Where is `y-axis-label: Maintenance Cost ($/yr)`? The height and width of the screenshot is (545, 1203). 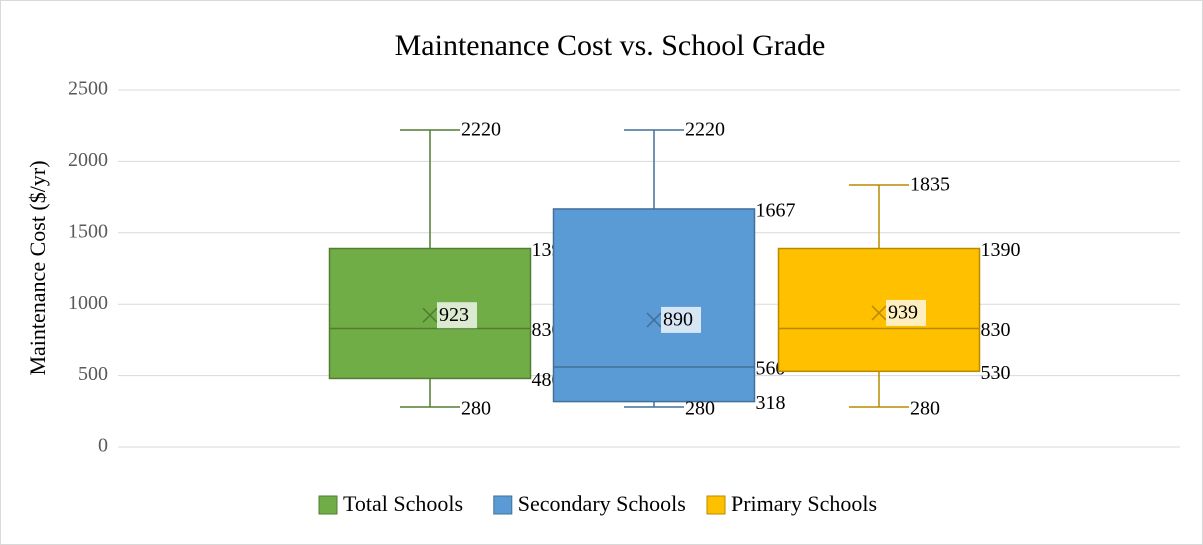 y-axis-label: Maintenance Cost ($/yr) is located at coordinates (37, 267).